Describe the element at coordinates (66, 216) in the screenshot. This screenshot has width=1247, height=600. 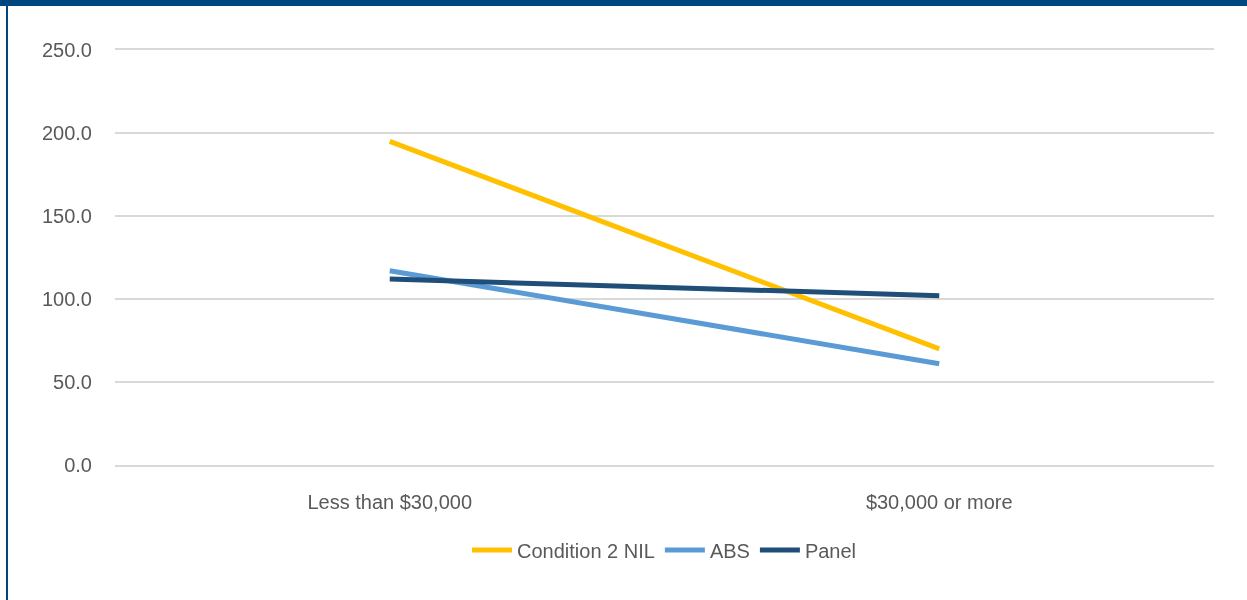
I see `y-tick-label: 150.0` at that location.